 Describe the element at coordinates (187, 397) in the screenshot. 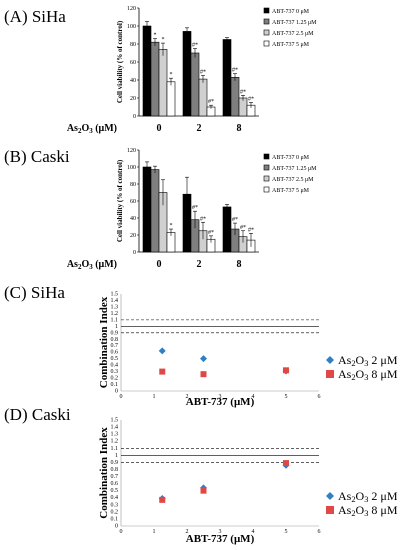

I see `x-tick-label: 2` at that location.